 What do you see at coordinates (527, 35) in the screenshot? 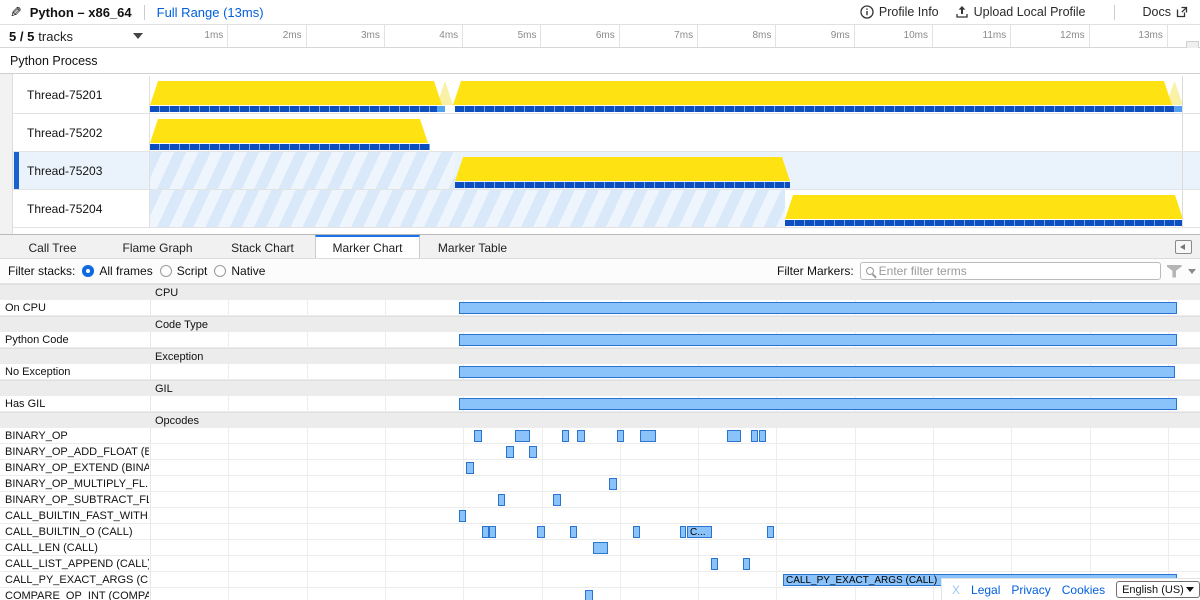
I see `ruler-tick-label: 5ms` at bounding box center [527, 35].